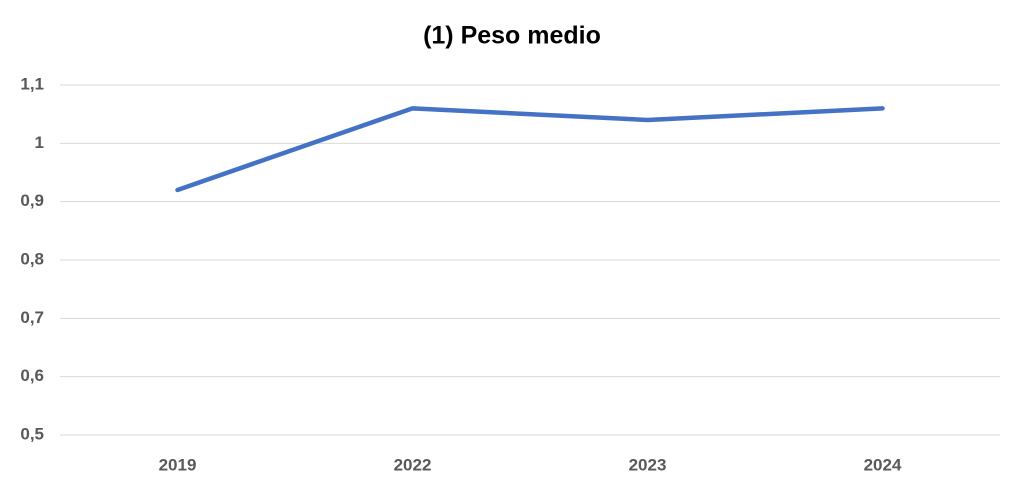 This screenshot has height=492, width=1024. Describe the element at coordinates (530, 149) in the screenshot. I see `line-series` at that location.